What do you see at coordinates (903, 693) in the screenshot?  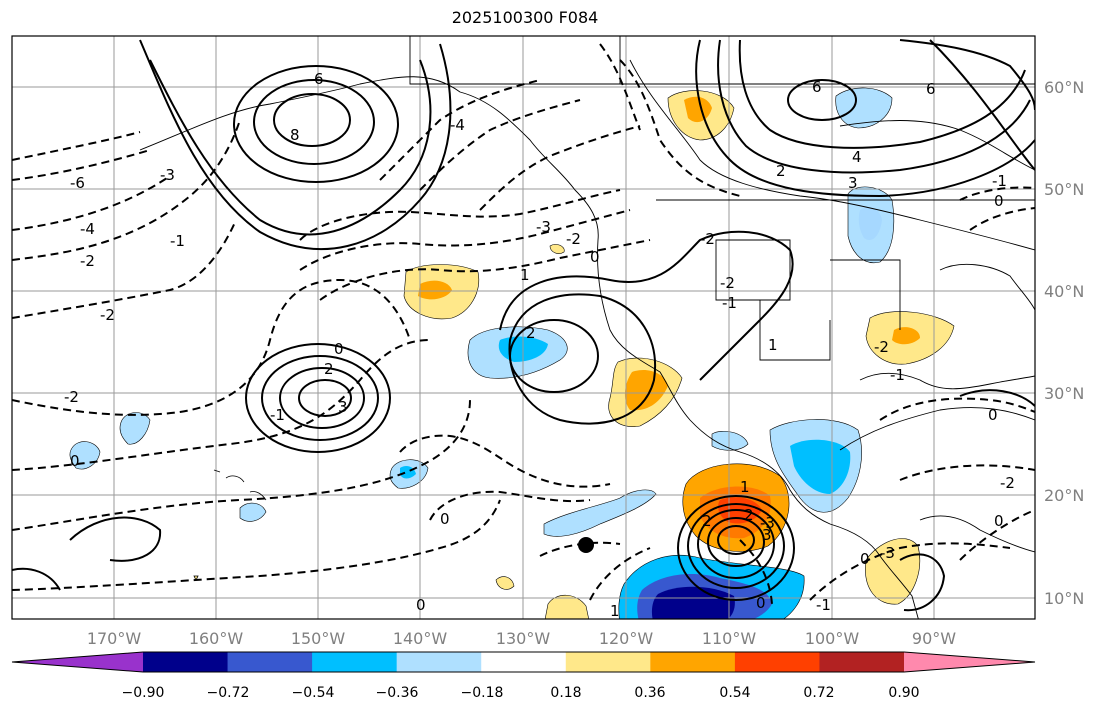 I see `colorbar-tick-label: 0.90` at bounding box center [903, 693].